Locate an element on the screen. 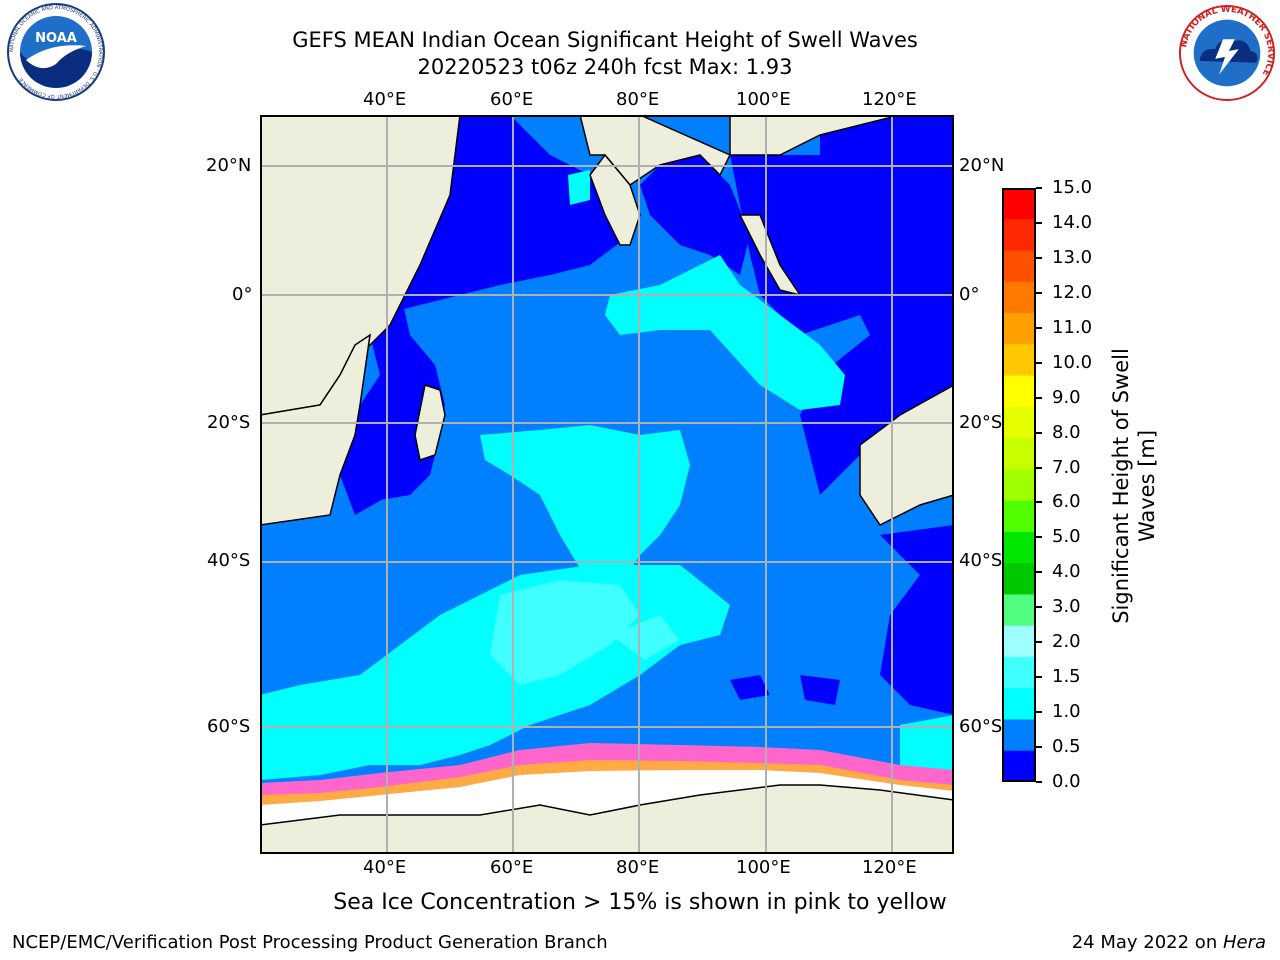 The width and height of the screenshot is (1280, 960). lon-bottom-label: 40°E is located at coordinates (385, 867).